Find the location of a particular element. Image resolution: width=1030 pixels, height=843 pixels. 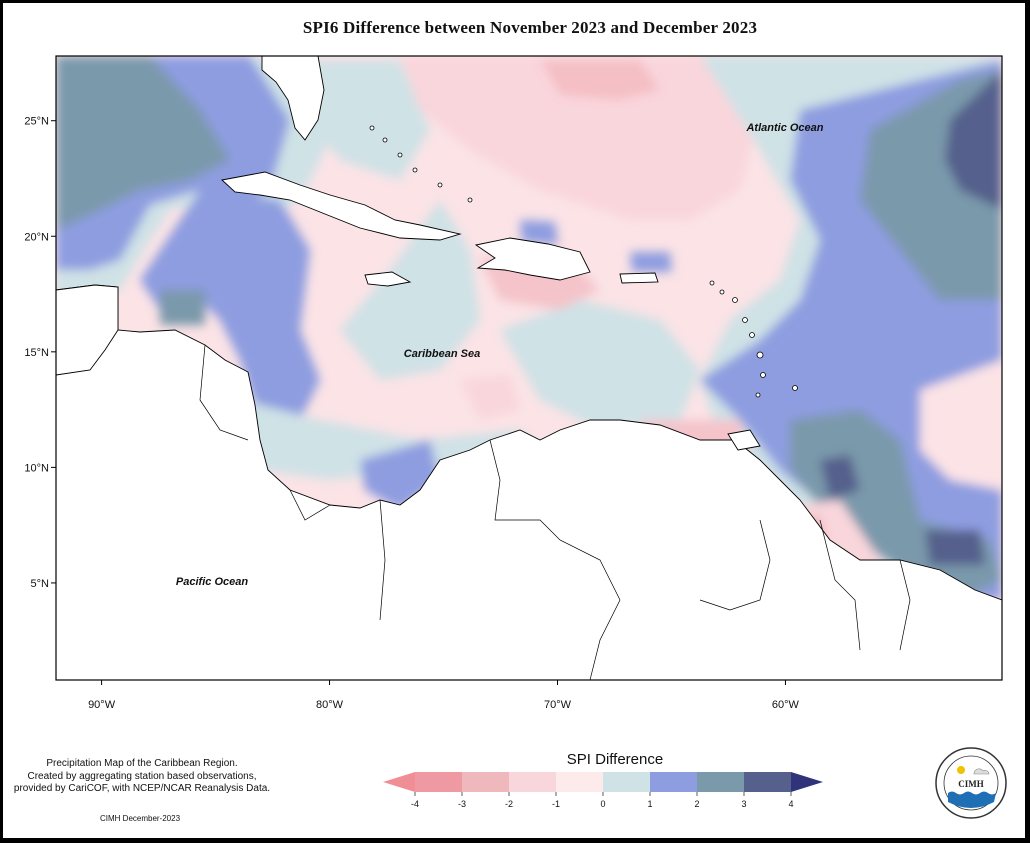

field-2-3-west is located at coordinates (143, 143).